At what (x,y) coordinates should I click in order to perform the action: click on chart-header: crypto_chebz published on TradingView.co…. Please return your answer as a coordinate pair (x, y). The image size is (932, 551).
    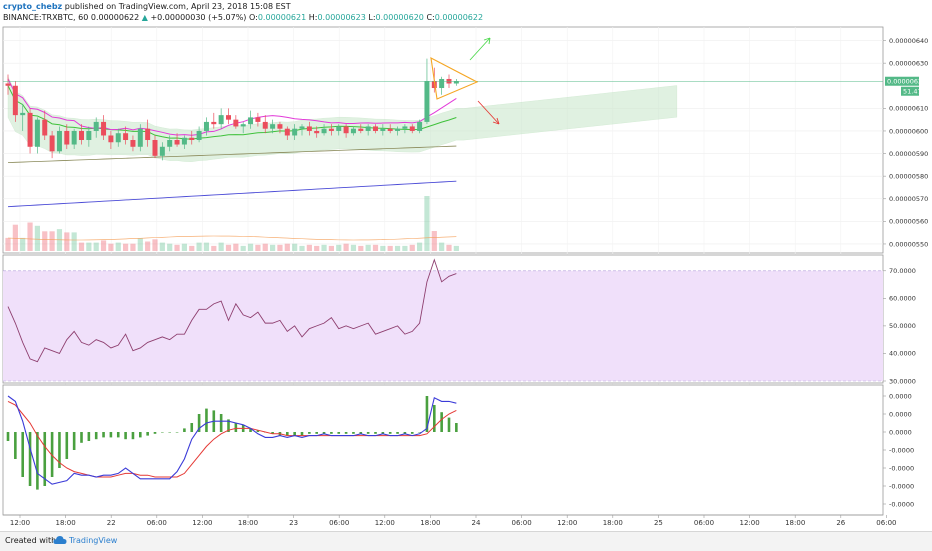
    Looking at the image, I should click on (466, 13).